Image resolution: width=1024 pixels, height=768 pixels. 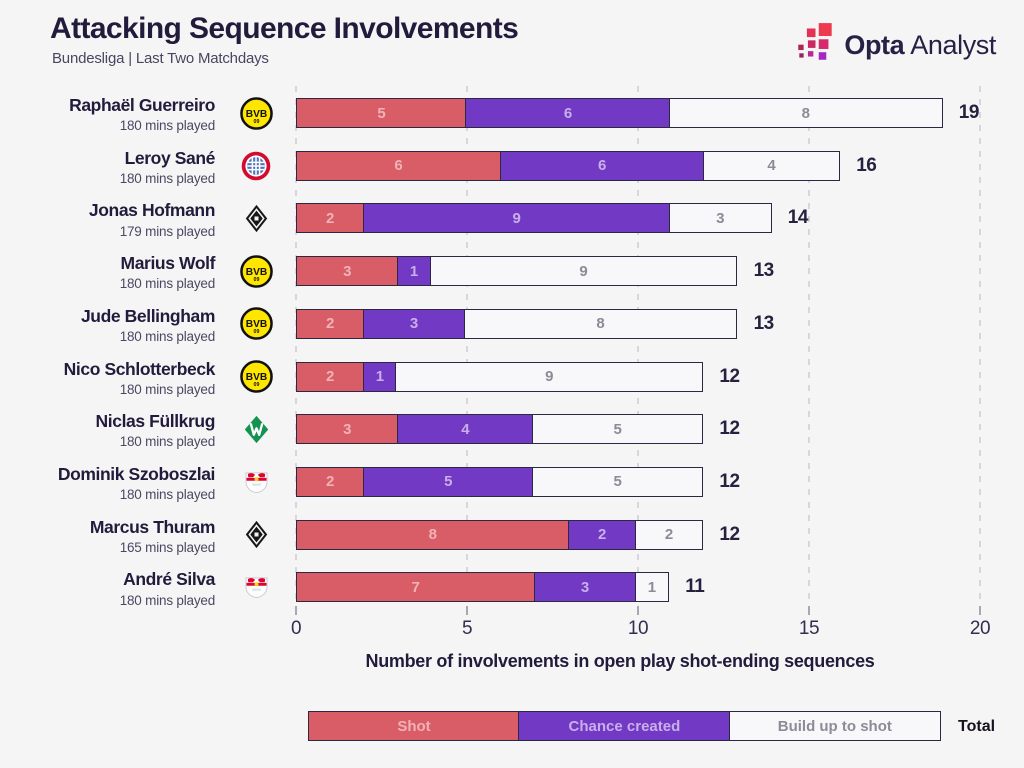 What do you see at coordinates (874, 44) in the screenshot?
I see `brand-opta: Opta` at bounding box center [874, 44].